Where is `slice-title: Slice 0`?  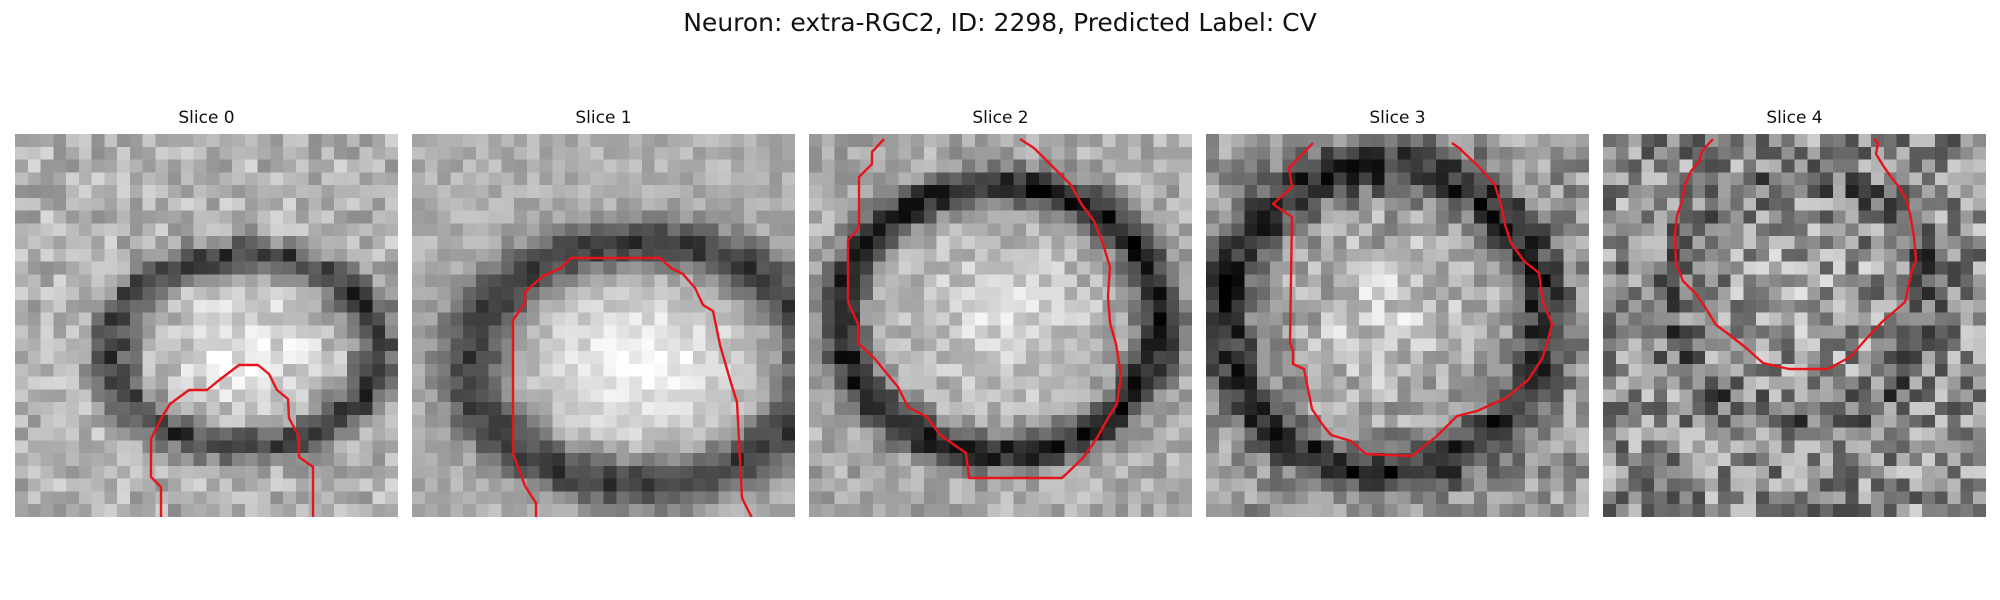
slice-title: Slice 0 is located at coordinates (206, 118).